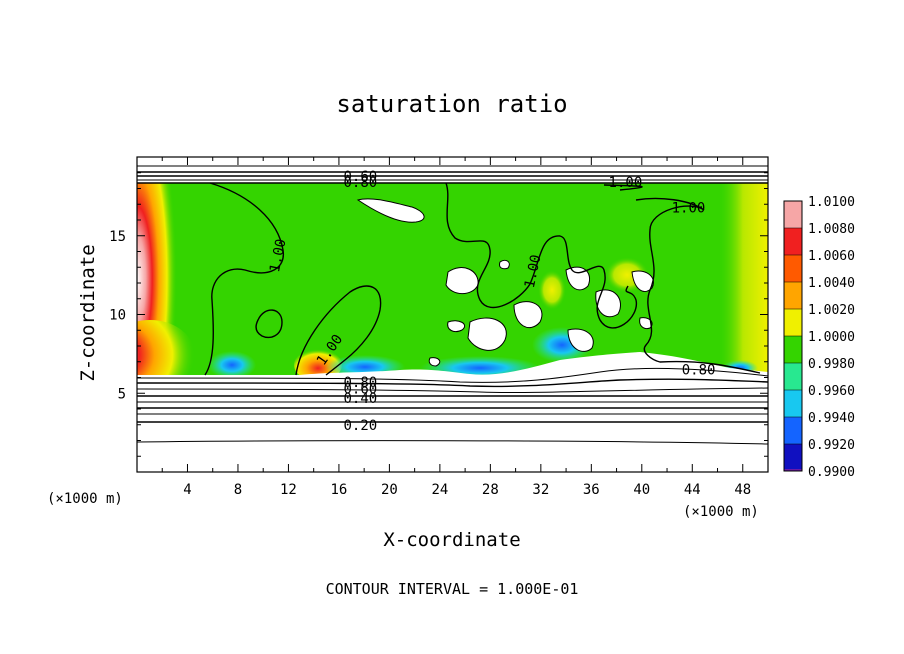  I want to click on anomaly-left-core, so click(166, 355).